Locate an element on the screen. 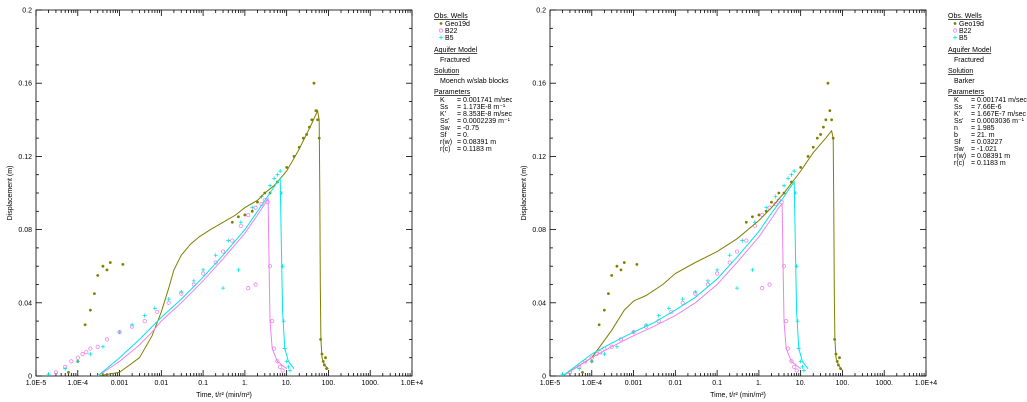  x-tick-label: 0.1 is located at coordinates (717, 383).